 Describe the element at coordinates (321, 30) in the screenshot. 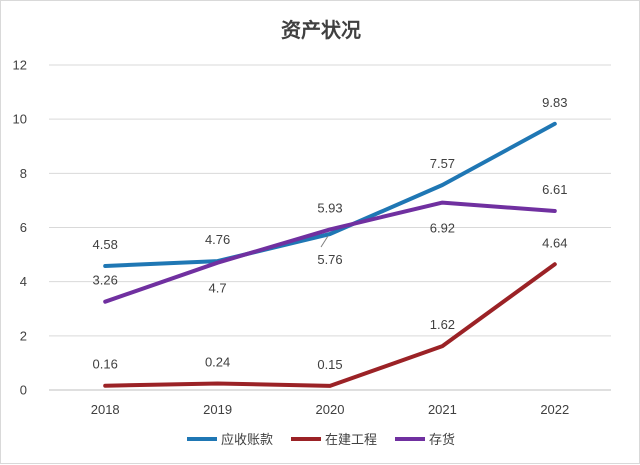

I see `chart-title: 资产状况` at that location.